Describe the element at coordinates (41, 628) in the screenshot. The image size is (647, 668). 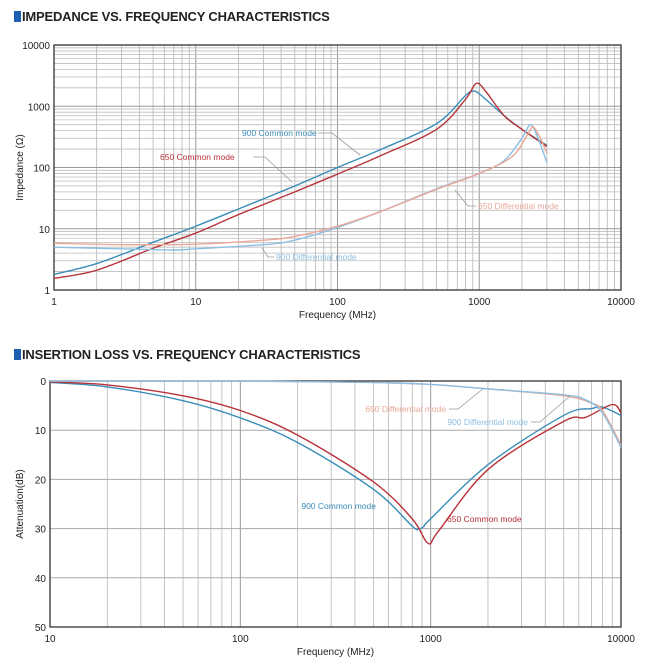
I see `y-tick-label: 50` at that location.